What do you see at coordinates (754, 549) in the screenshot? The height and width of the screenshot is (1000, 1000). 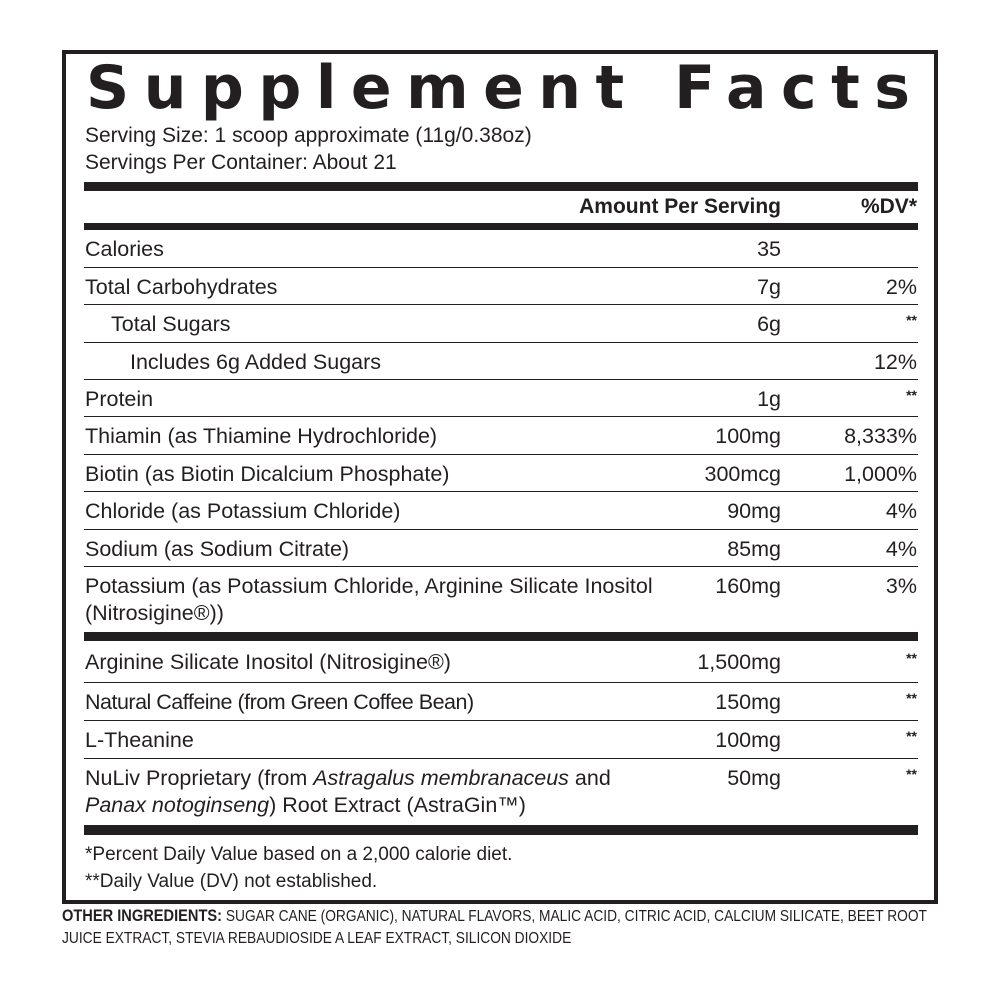 I see `nutrient-amount: 85mg` at bounding box center [754, 549].